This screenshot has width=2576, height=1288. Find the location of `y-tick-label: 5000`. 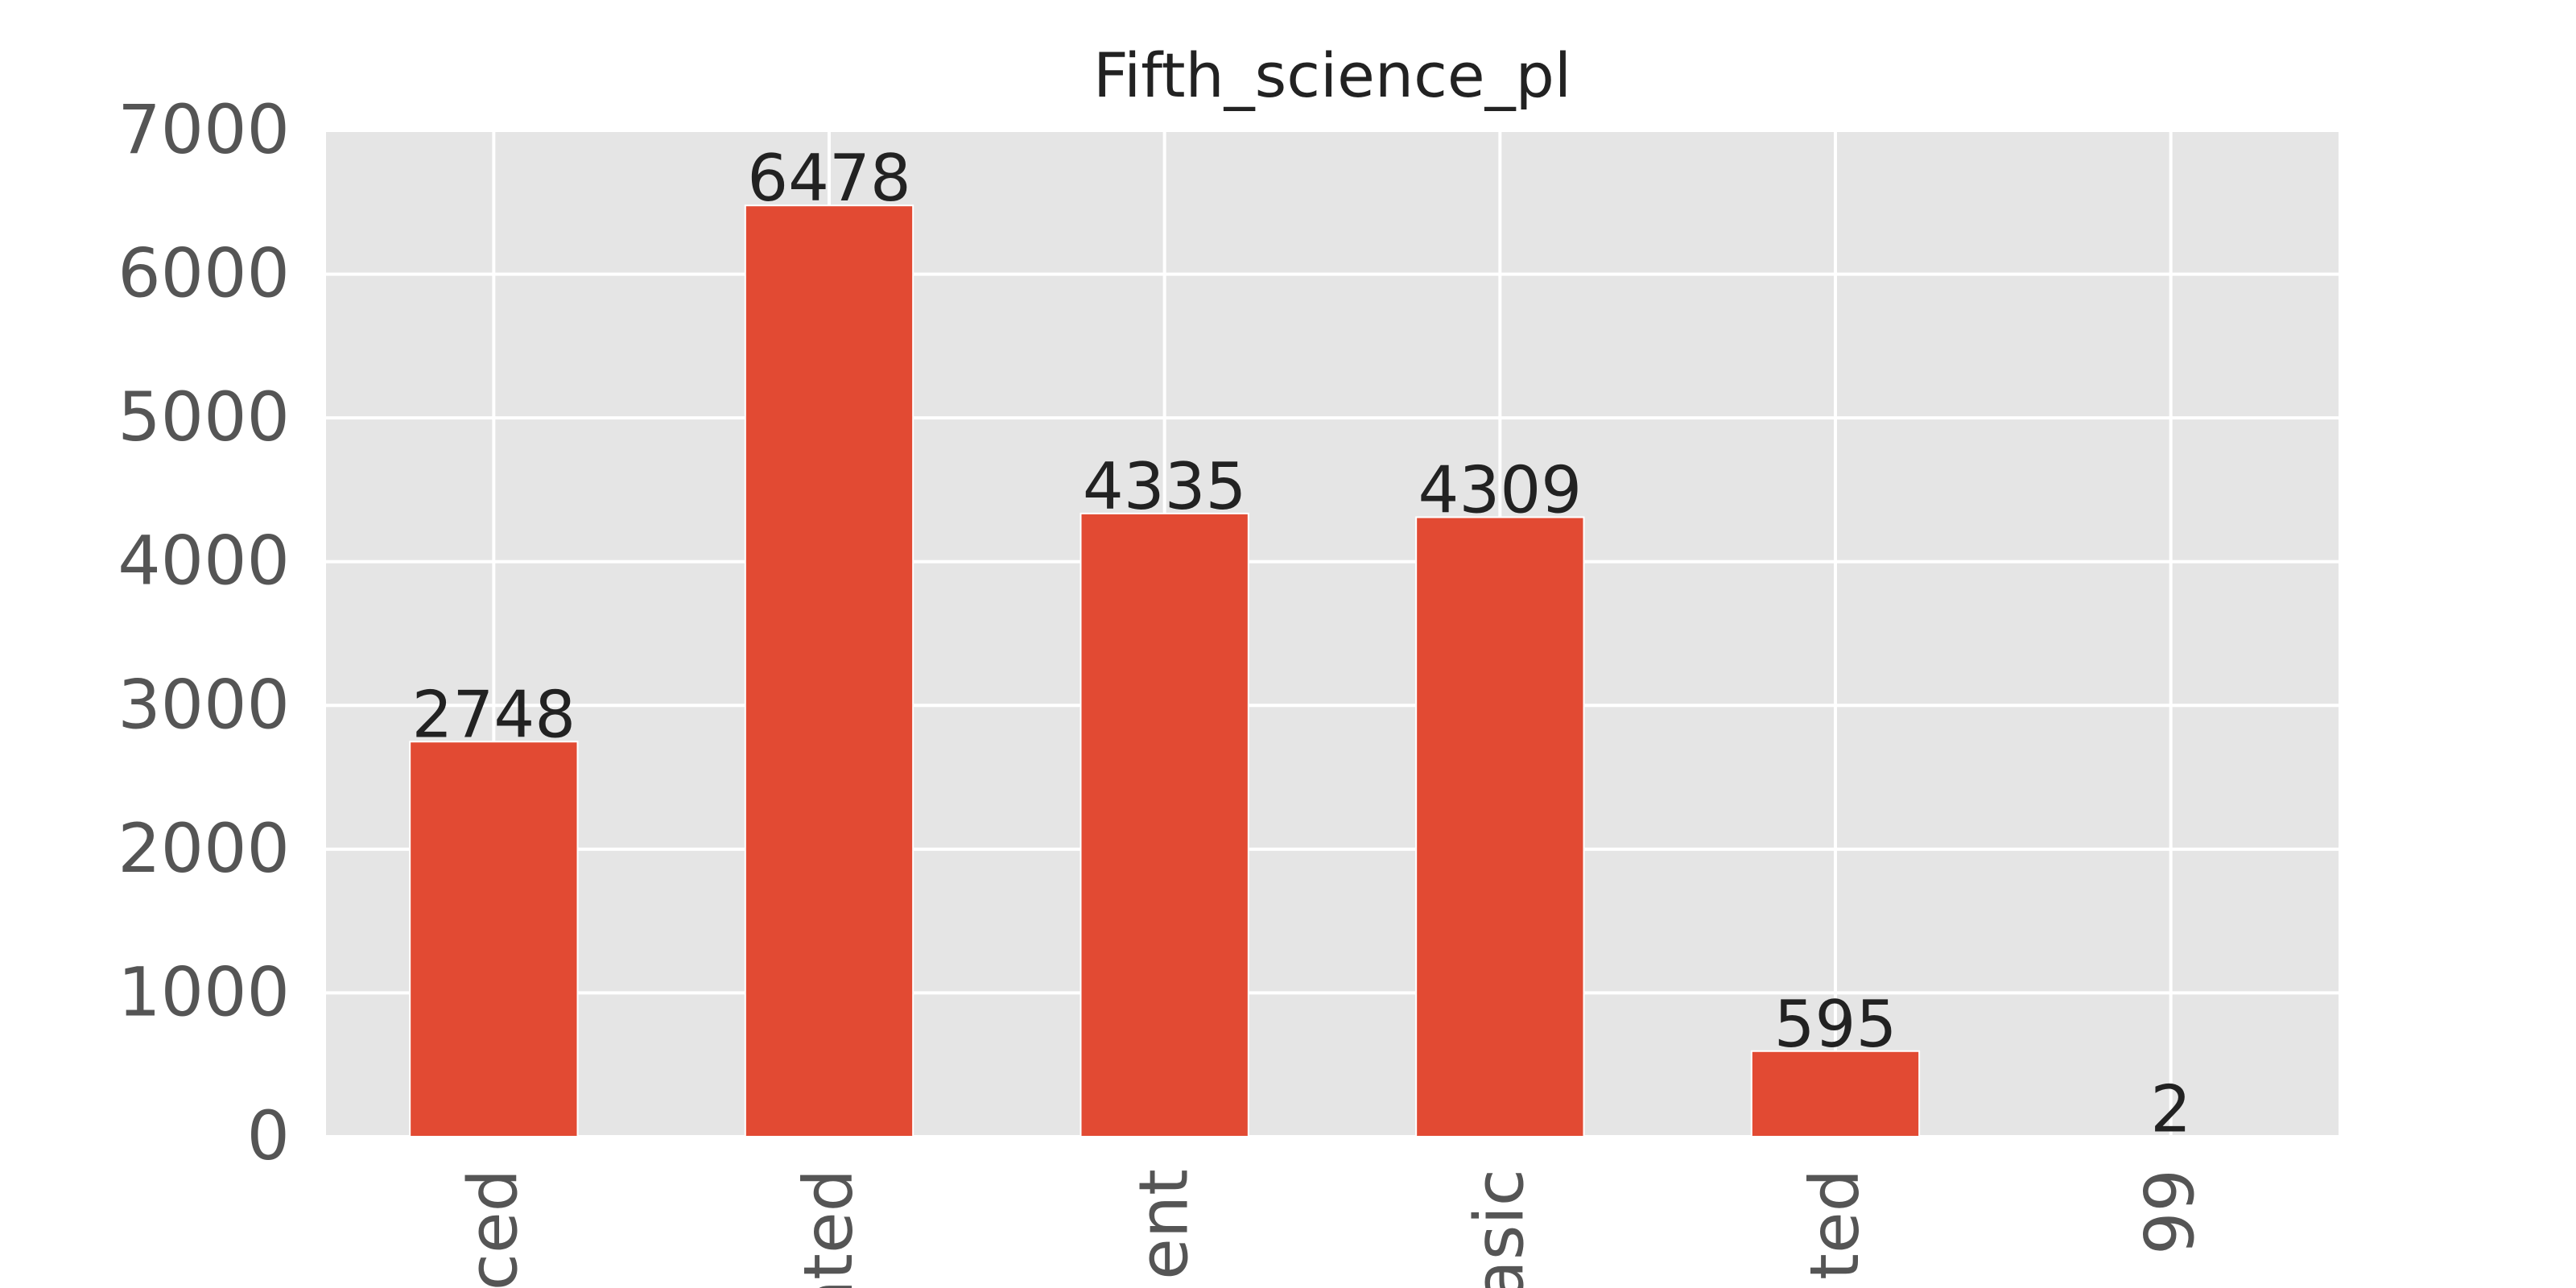

y-tick-label: 5000 is located at coordinates (204, 417).